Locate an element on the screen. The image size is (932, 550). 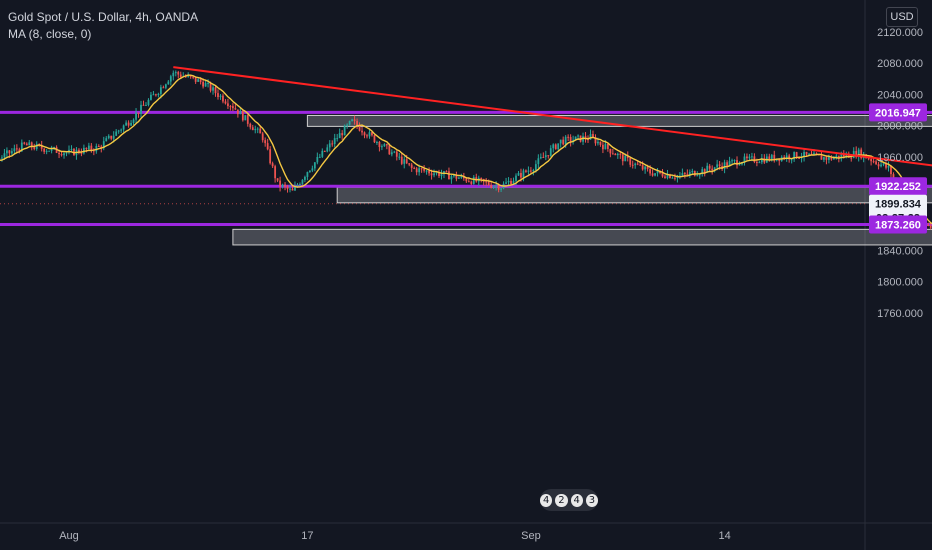
time-axis: Aug17Sep14Oct19Nov16 is located at coordinates (495, 536).